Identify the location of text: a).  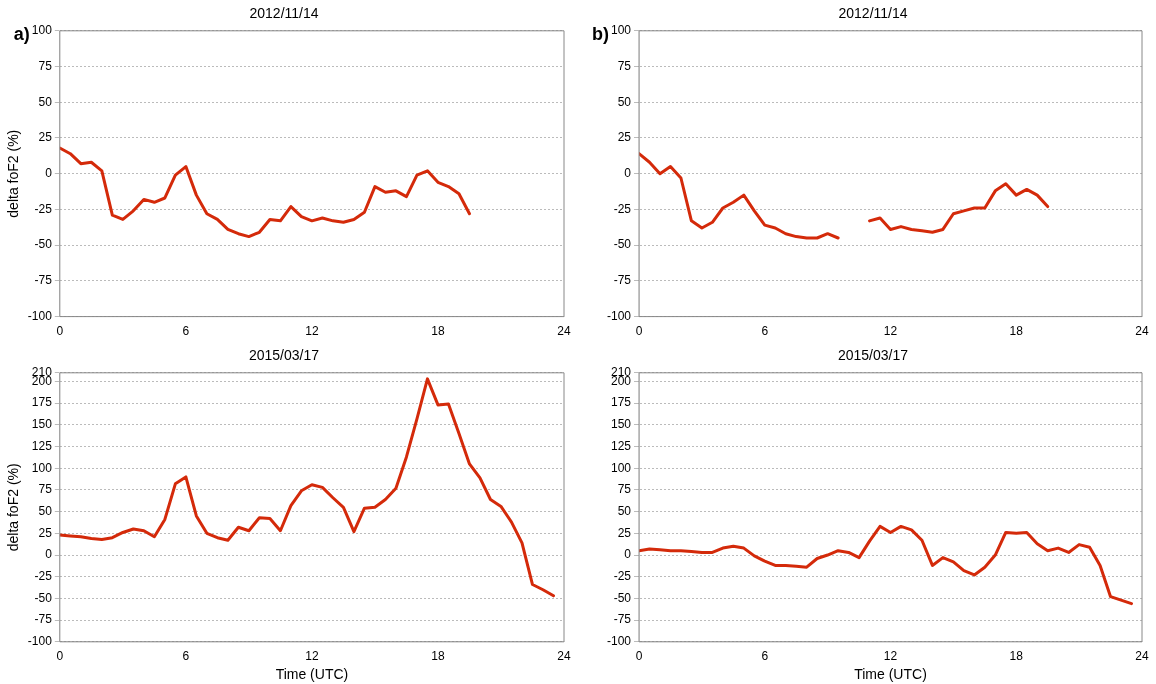
(21, 33).